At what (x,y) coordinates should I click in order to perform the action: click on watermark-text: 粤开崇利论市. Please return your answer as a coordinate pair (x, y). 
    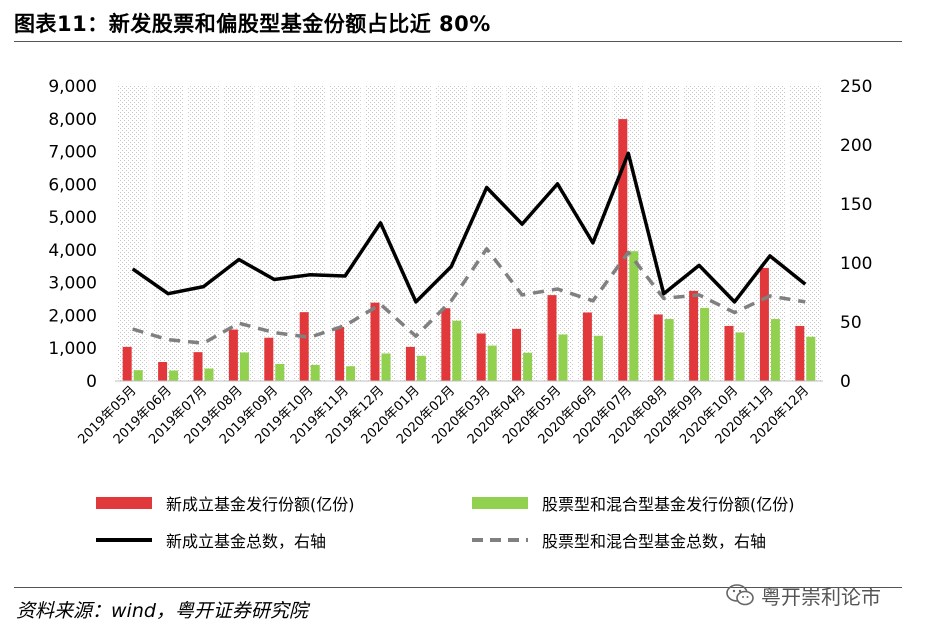
    Looking at the image, I should click on (821, 596).